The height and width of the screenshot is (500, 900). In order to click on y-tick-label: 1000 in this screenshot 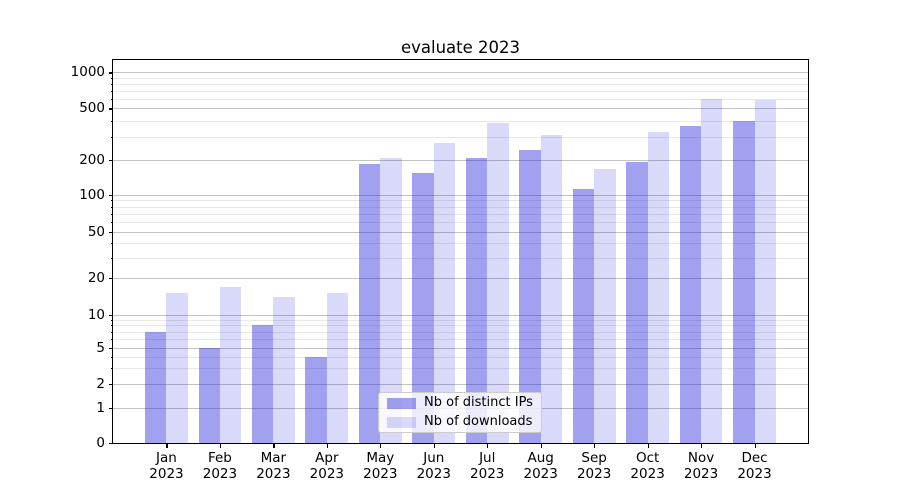, I will do `click(87, 72)`.